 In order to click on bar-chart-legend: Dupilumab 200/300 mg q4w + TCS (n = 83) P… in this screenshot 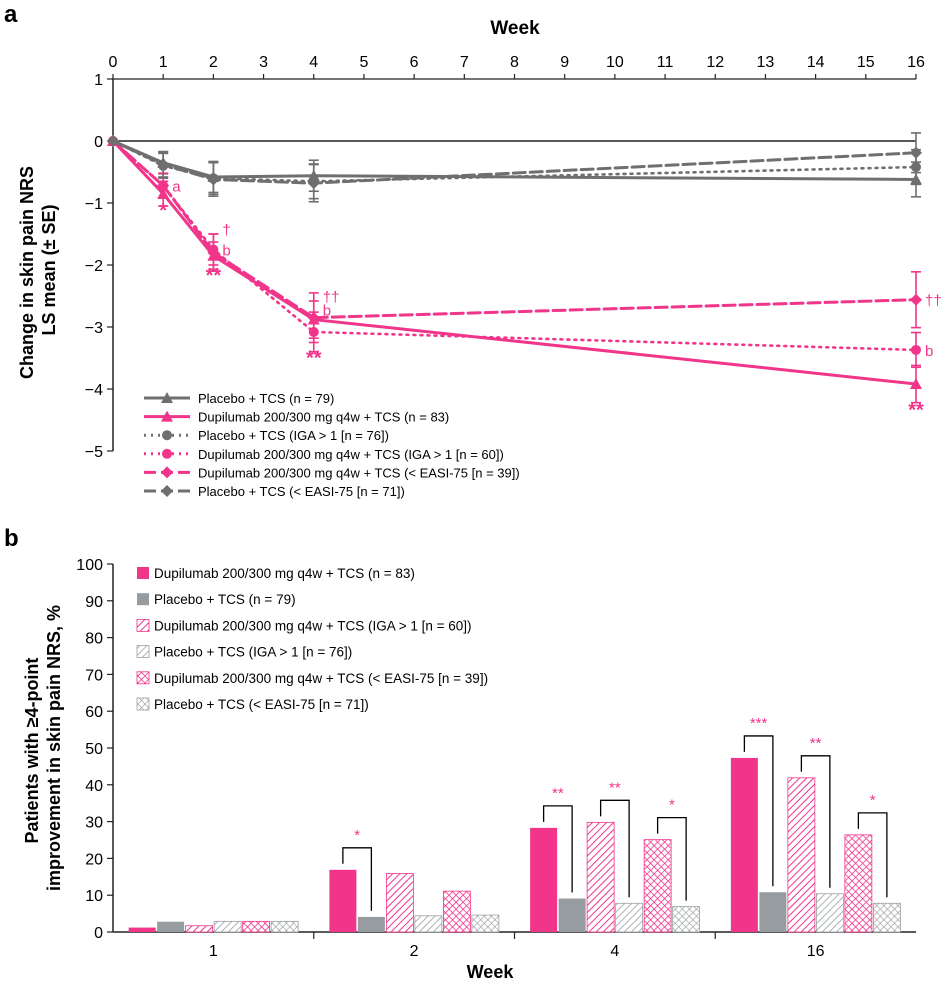, I will do `click(312, 639)`.